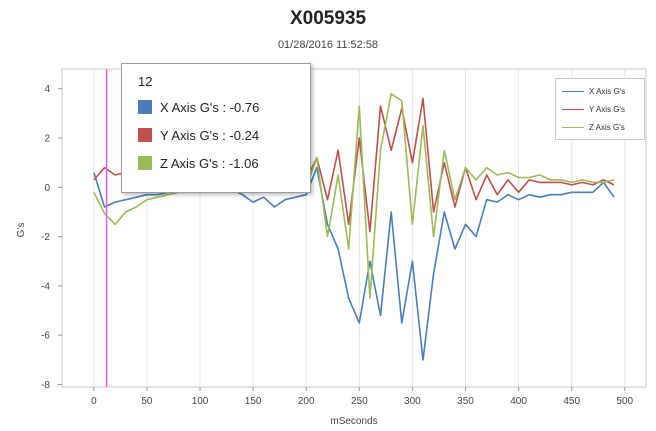 Image resolution: width=656 pixels, height=431 pixels. I want to click on y-tick-label: -8, so click(45, 385).